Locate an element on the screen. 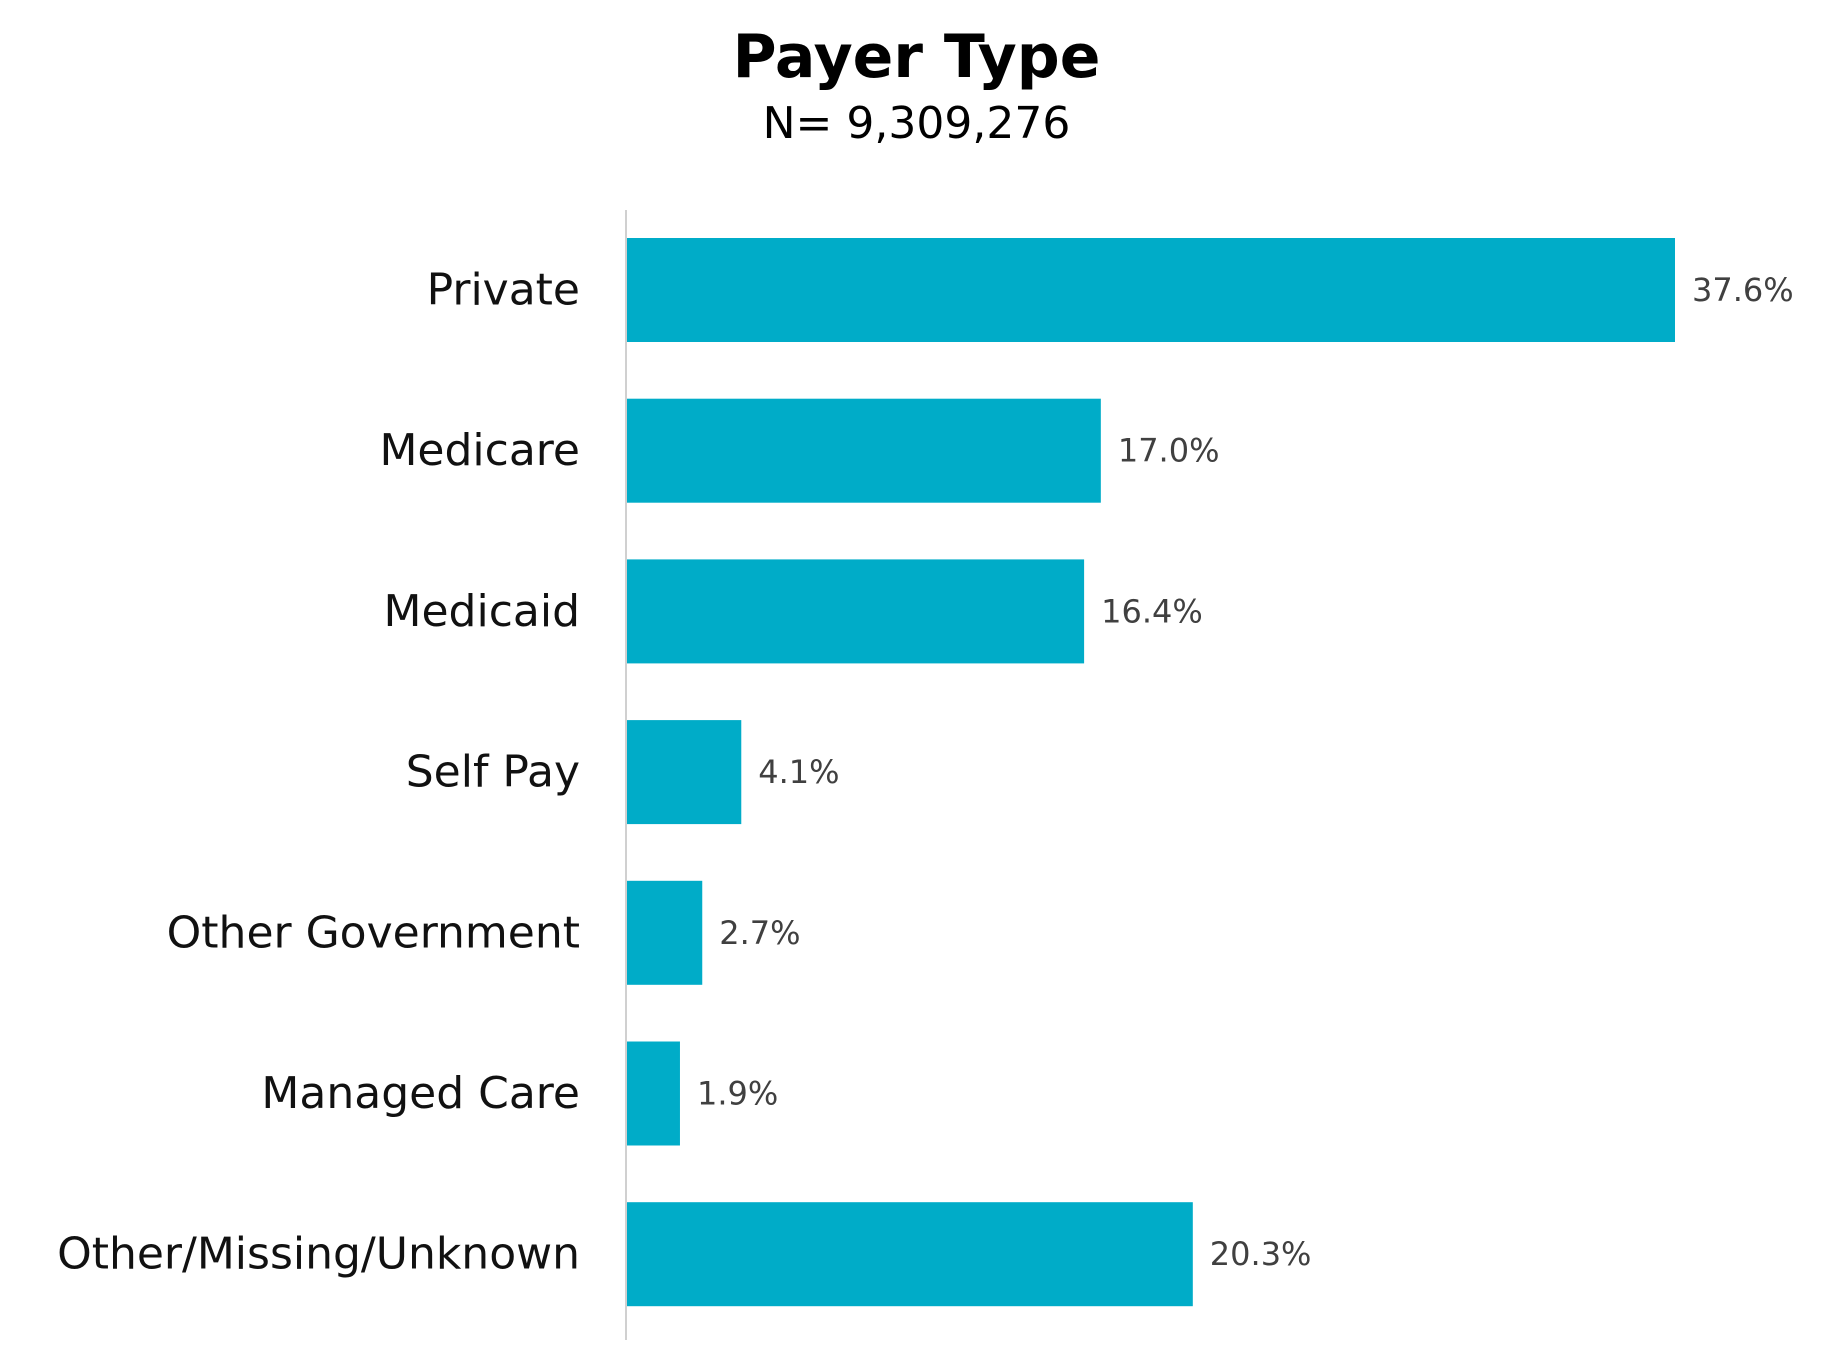 This screenshot has height=1347, width=1833. bar-medicaid is located at coordinates (856, 611).